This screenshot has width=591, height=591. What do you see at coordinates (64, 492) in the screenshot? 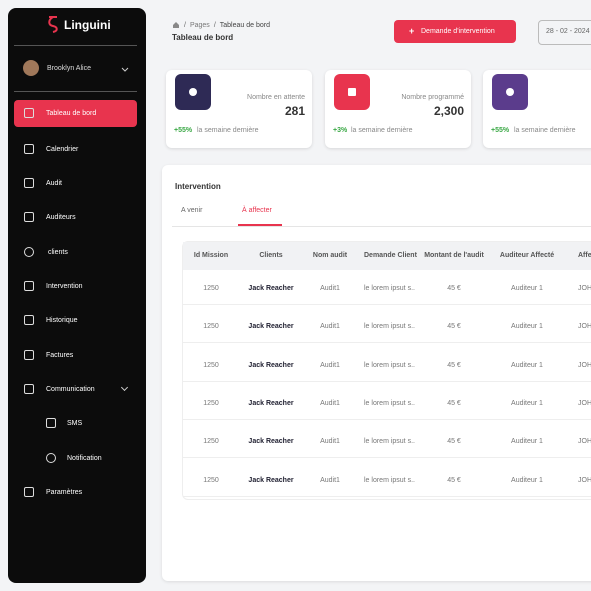
I see `menu-item: Paramètres` at bounding box center [64, 492].